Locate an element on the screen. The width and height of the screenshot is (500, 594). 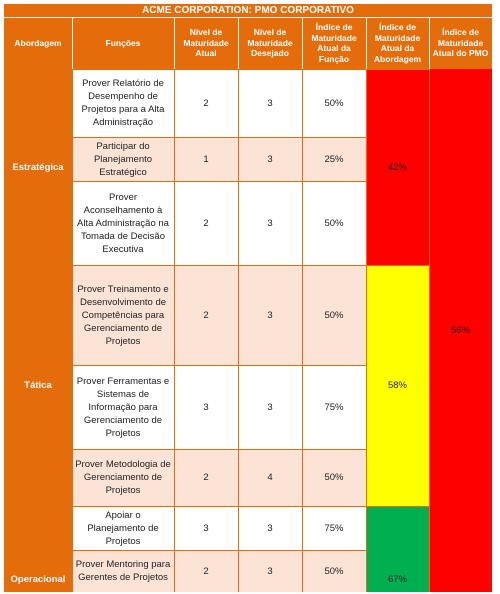
abordagem-index-operacional: 67% is located at coordinates (397, 549).